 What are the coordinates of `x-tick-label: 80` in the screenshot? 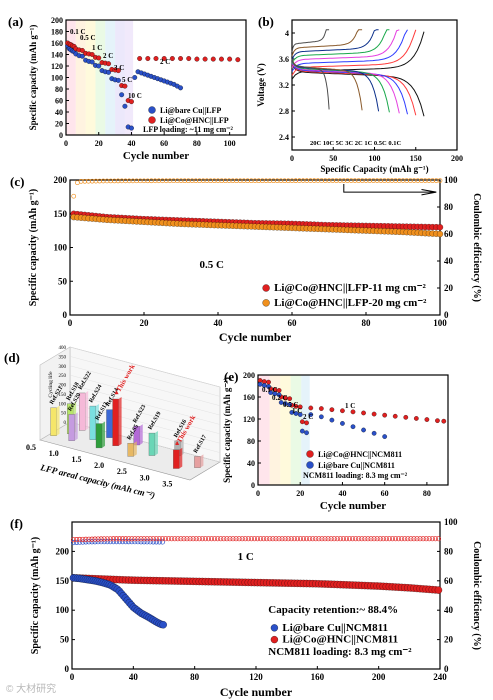 It's located at (427, 493).